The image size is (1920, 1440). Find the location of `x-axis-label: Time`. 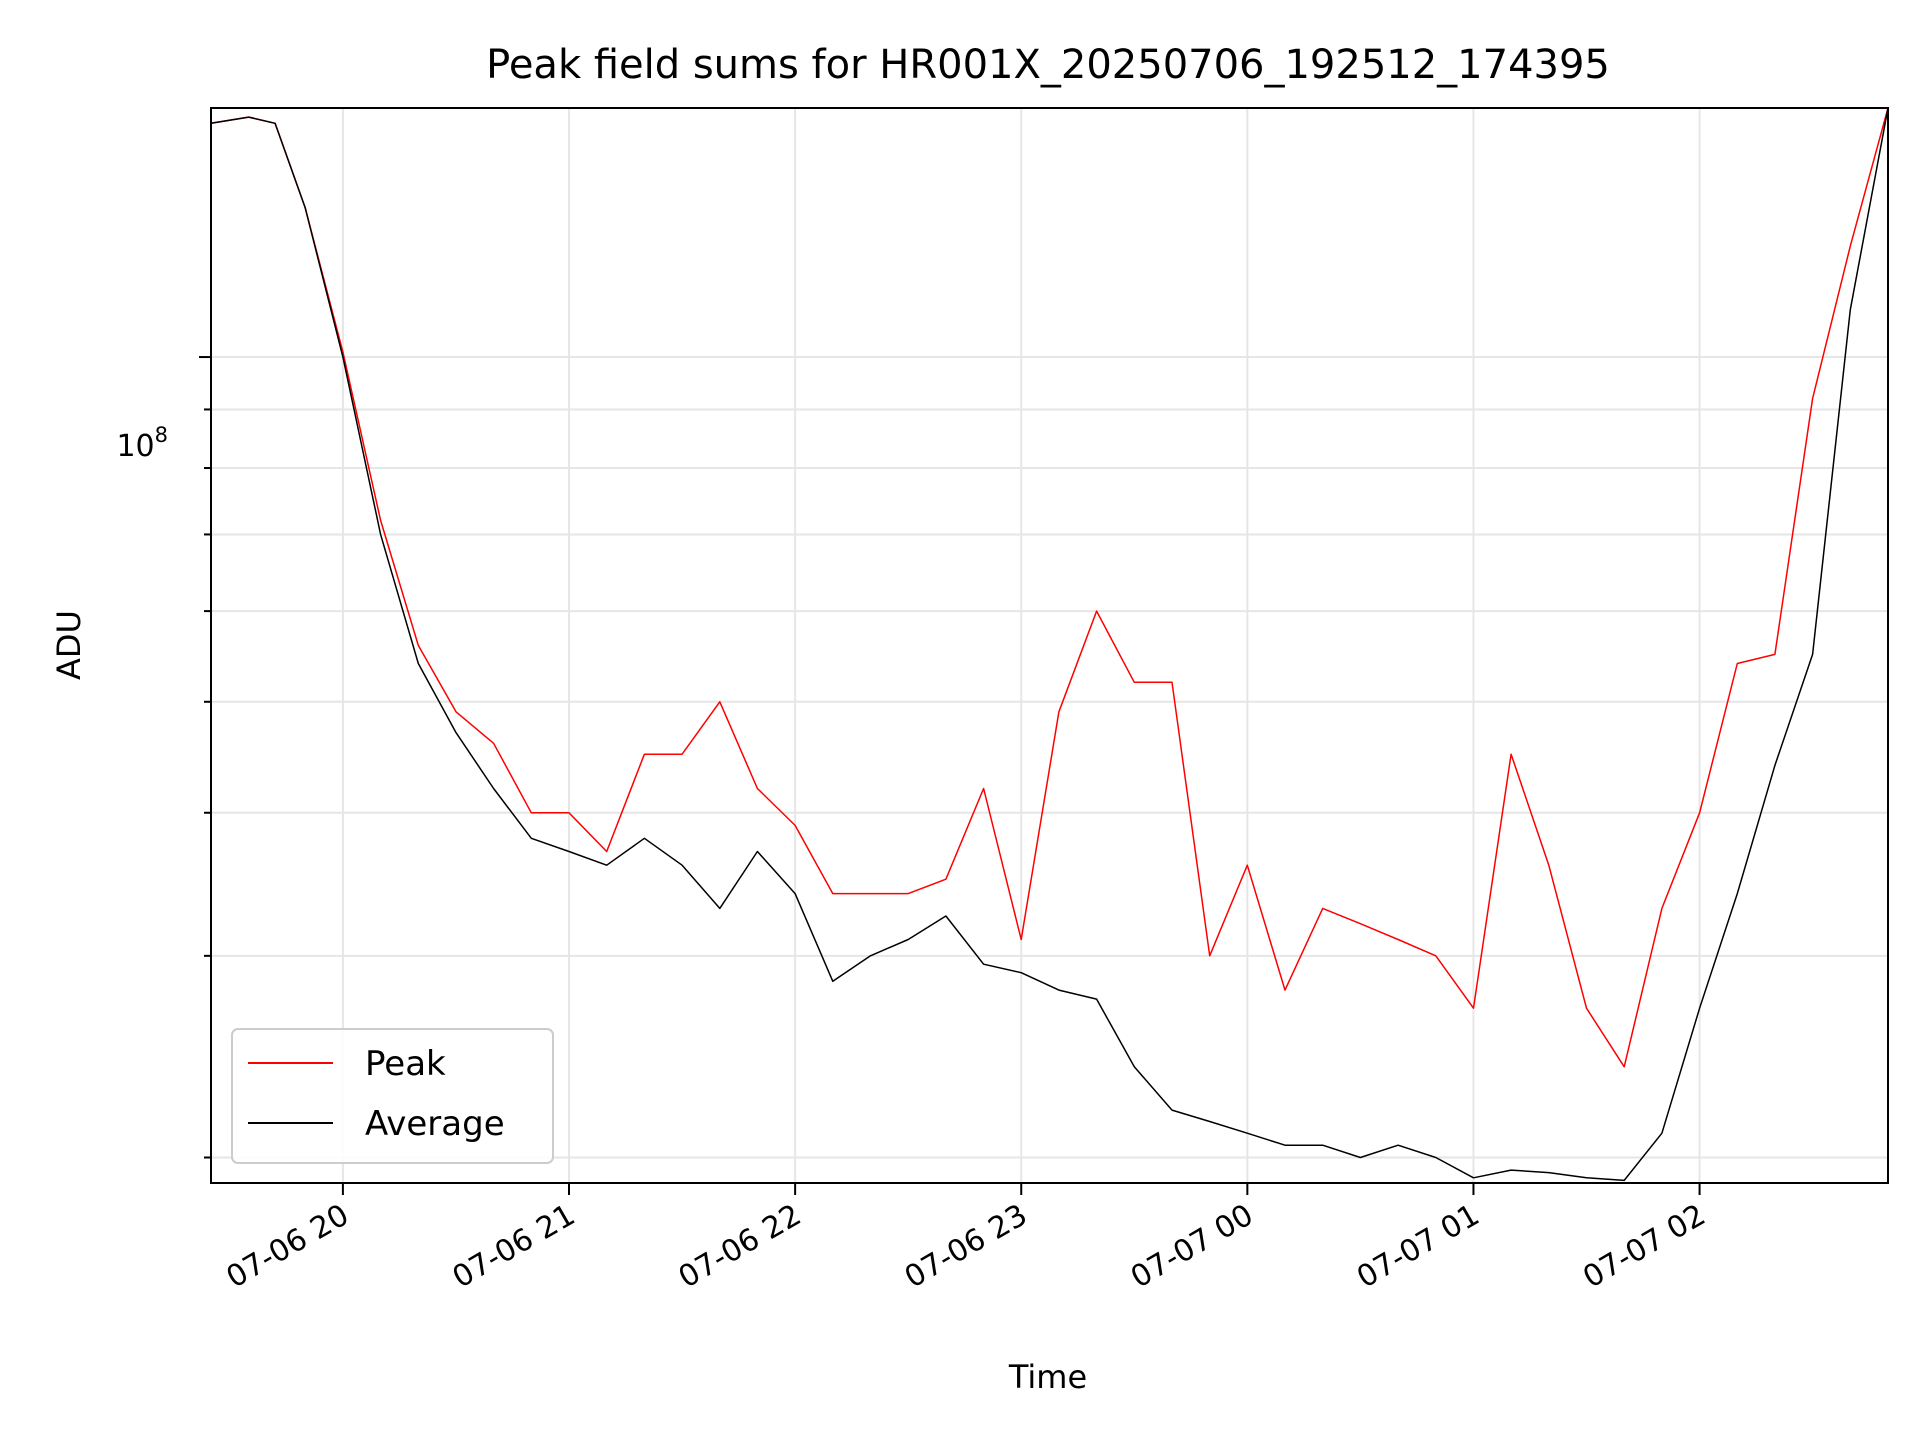

x-axis-label: Time is located at coordinates (1047, 1377).